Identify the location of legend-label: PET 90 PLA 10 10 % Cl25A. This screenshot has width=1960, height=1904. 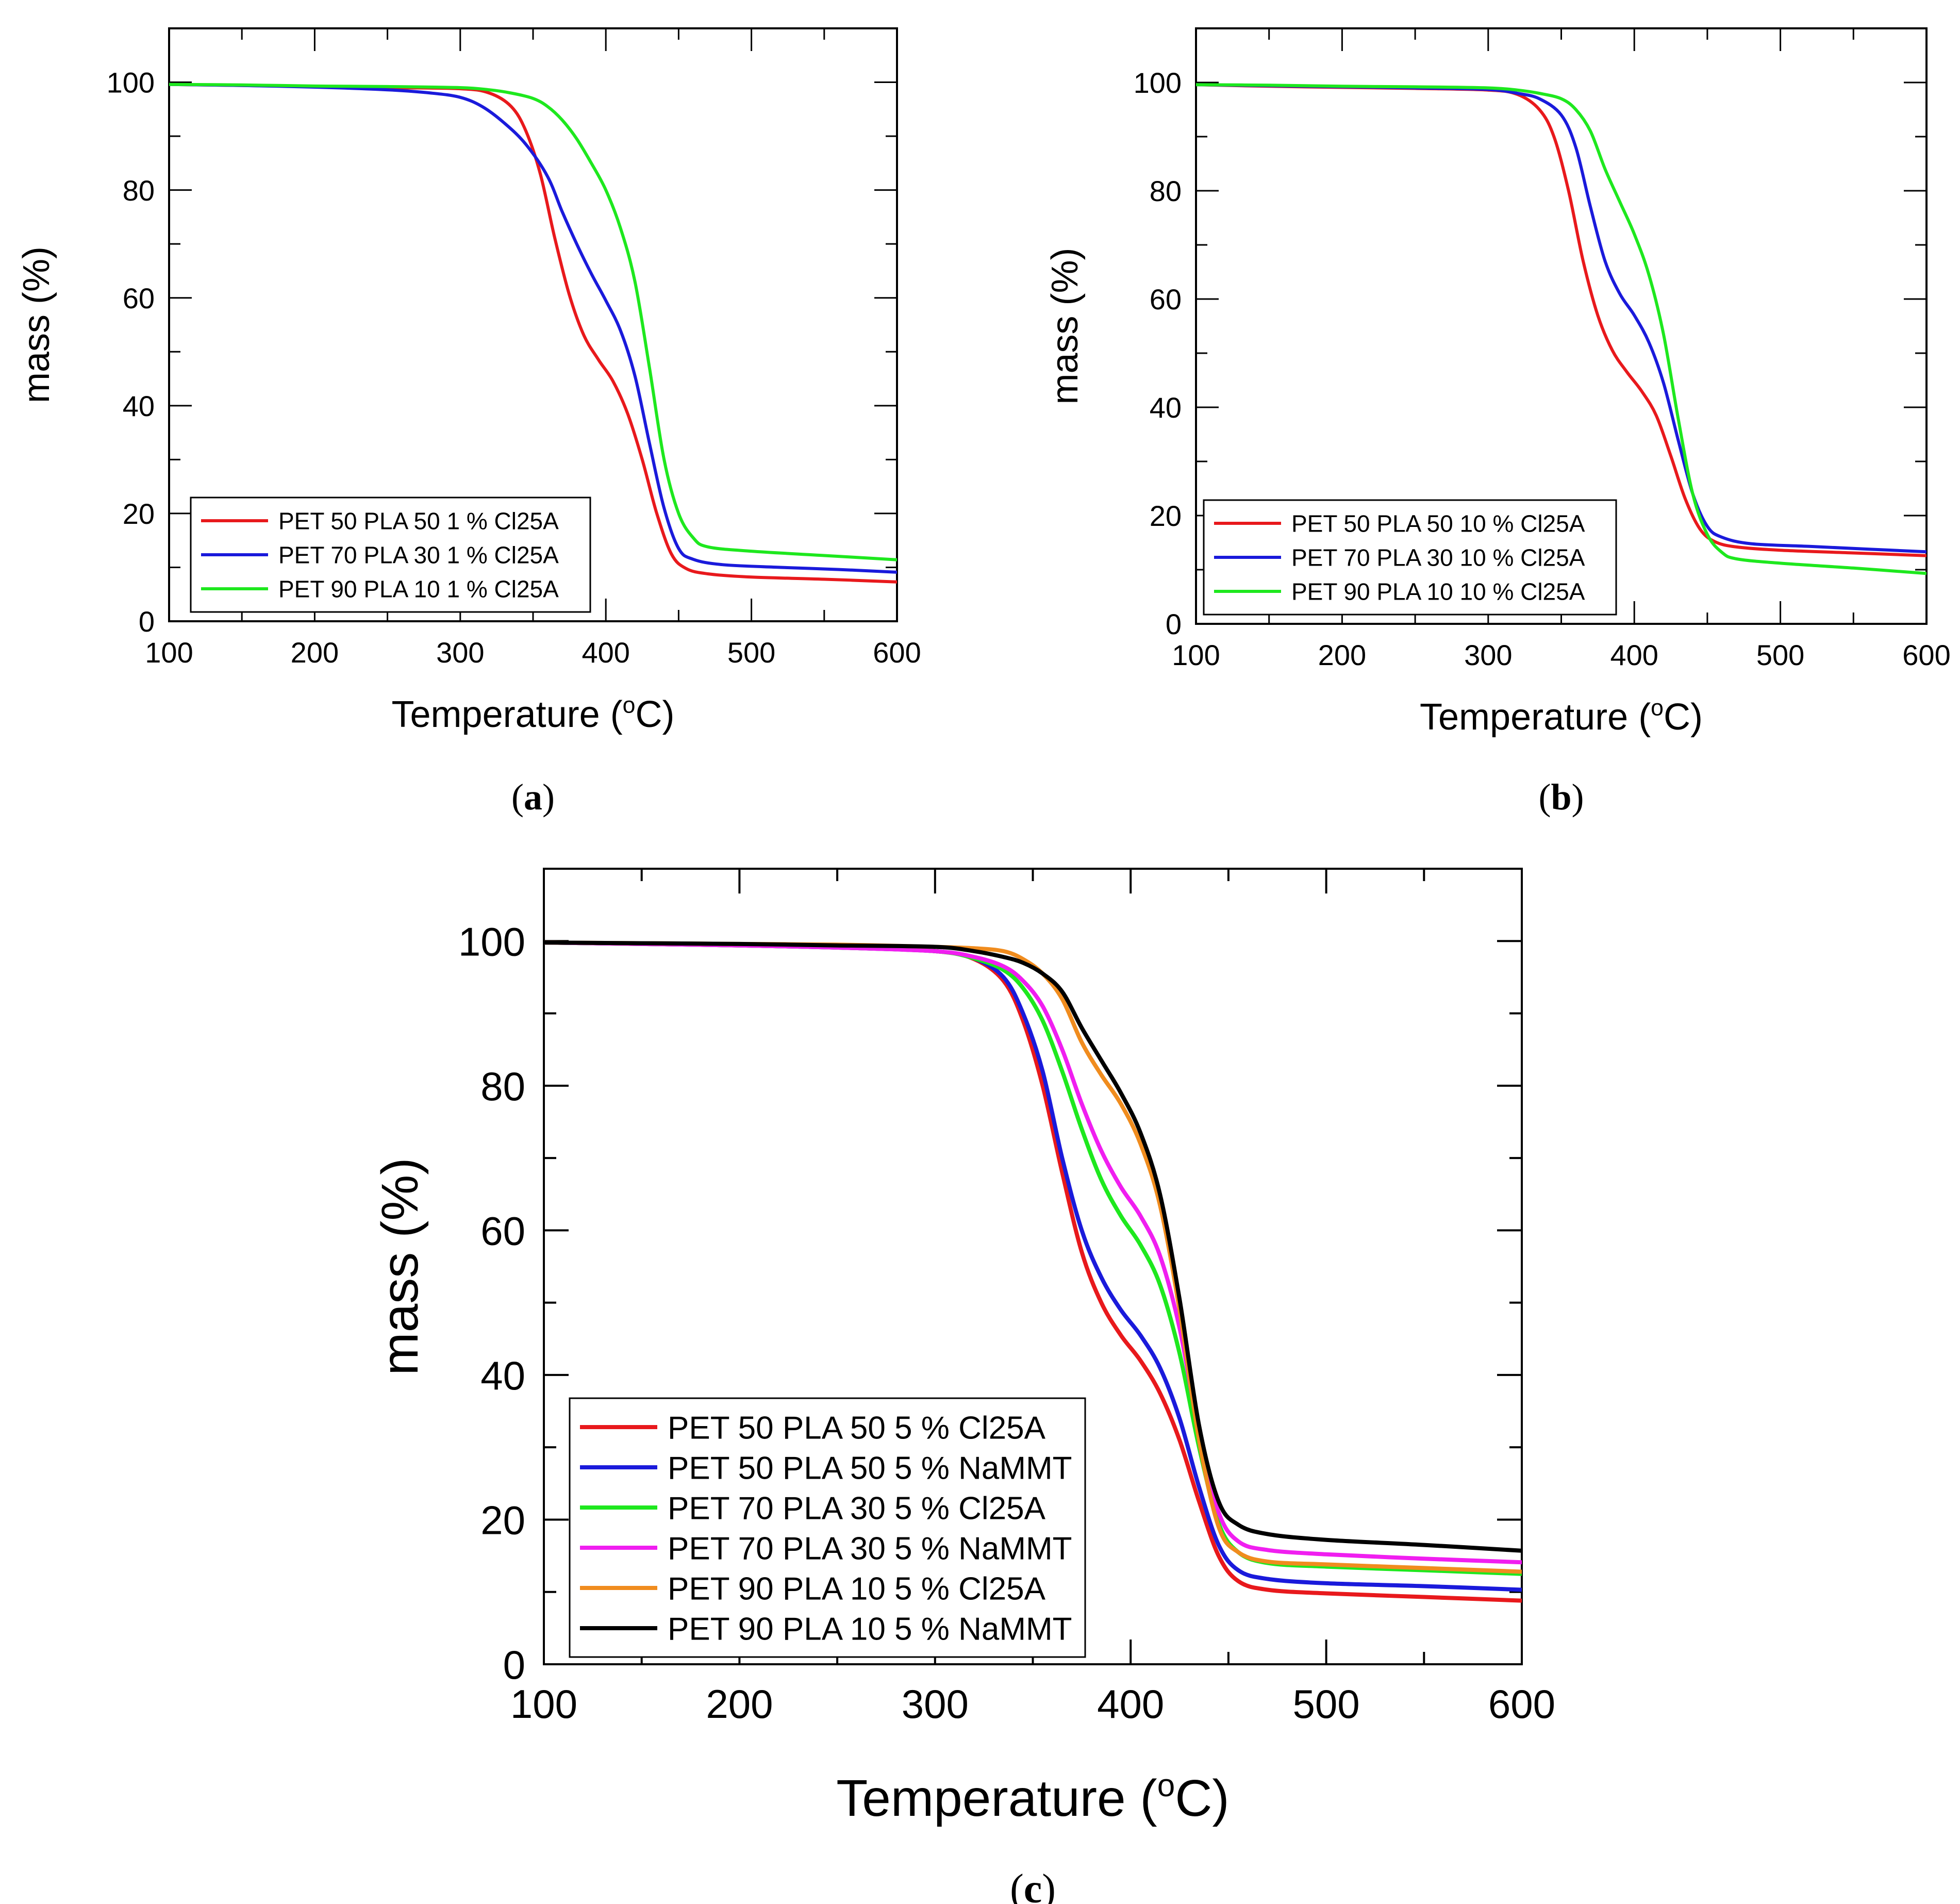
(1438, 591).